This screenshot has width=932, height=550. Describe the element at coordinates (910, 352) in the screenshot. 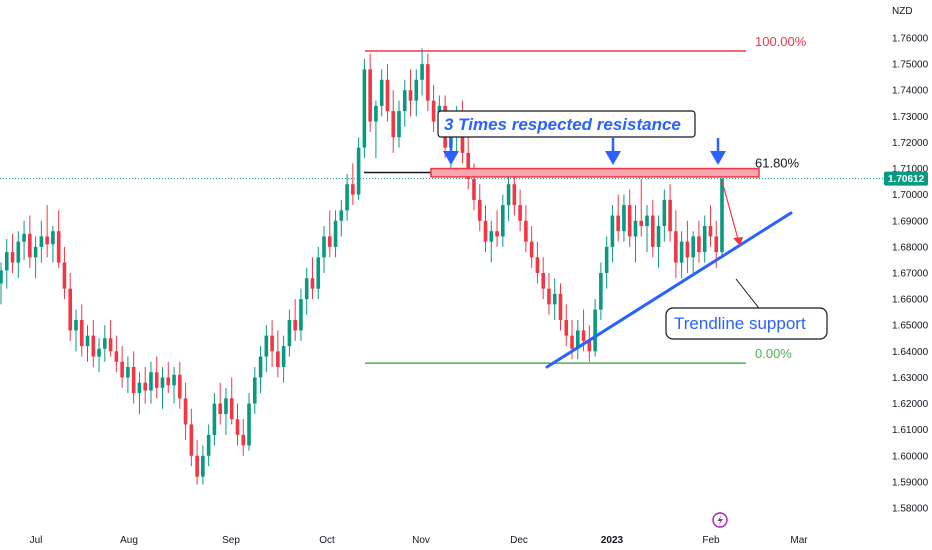

I see `y-tick-label: 1.64000` at that location.